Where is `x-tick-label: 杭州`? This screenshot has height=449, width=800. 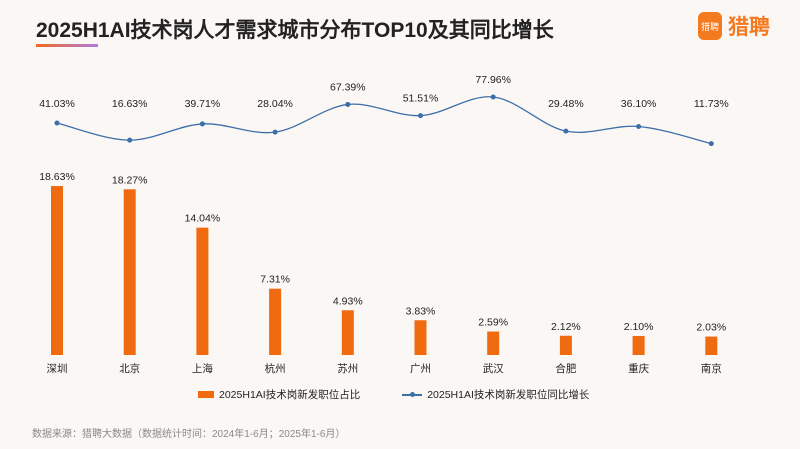
x-tick-label: 杭州 is located at coordinates (275, 368).